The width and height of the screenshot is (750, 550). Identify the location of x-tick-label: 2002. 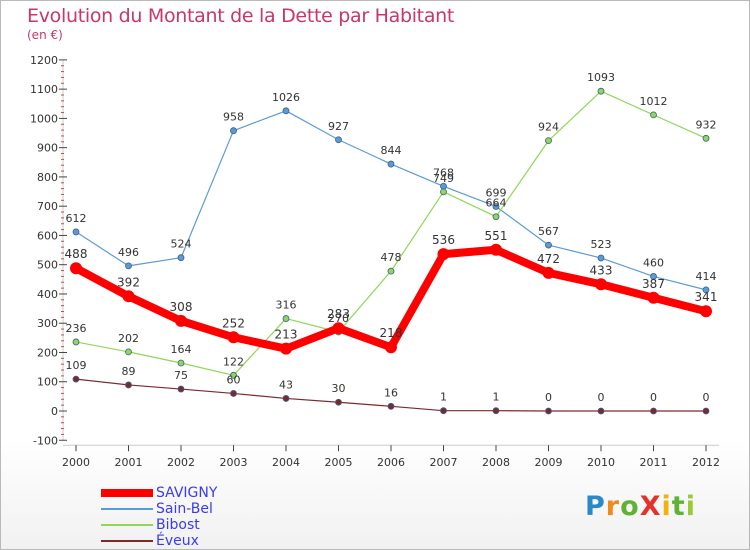
(181, 462).